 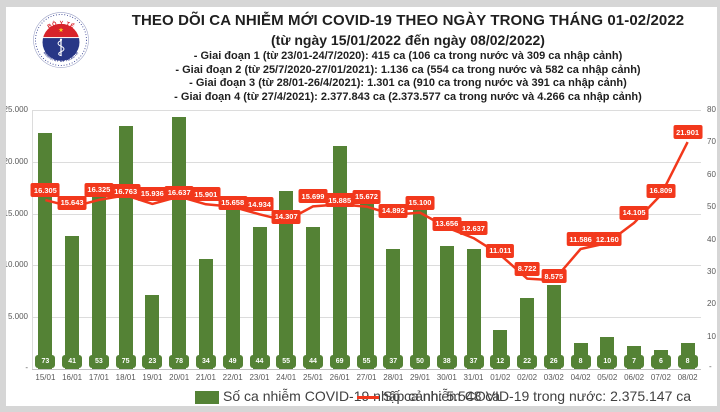 I want to click on x-axis-date-label: 29/01, so click(x=420, y=377).